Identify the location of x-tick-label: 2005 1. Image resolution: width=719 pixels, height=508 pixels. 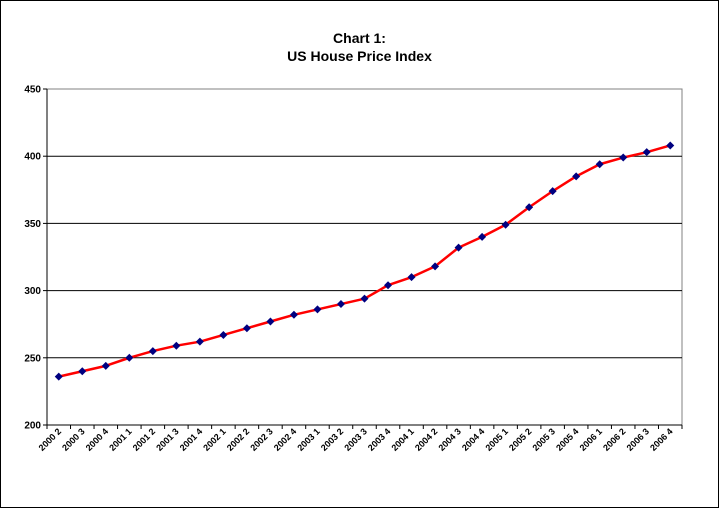
(496, 439).